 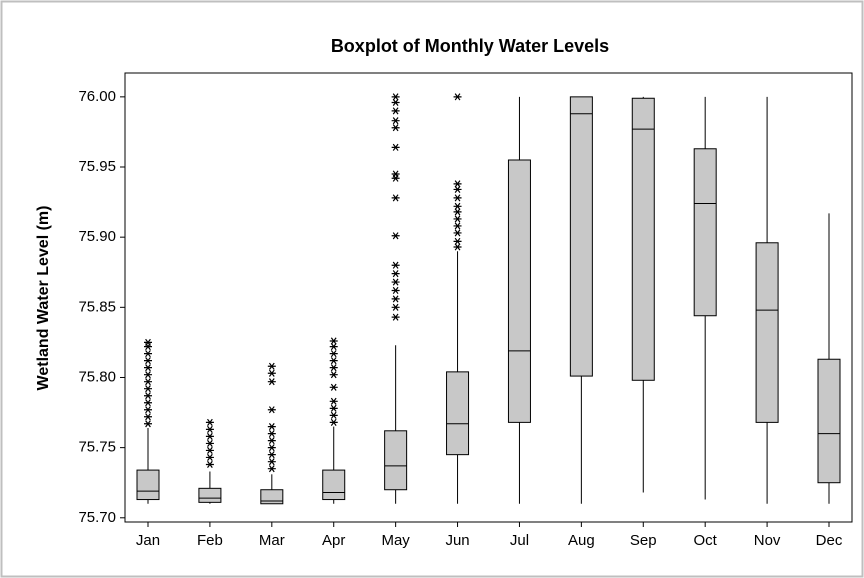 What do you see at coordinates (97, 166) in the screenshot?
I see `y-tick-label: 75.95` at bounding box center [97, 166].